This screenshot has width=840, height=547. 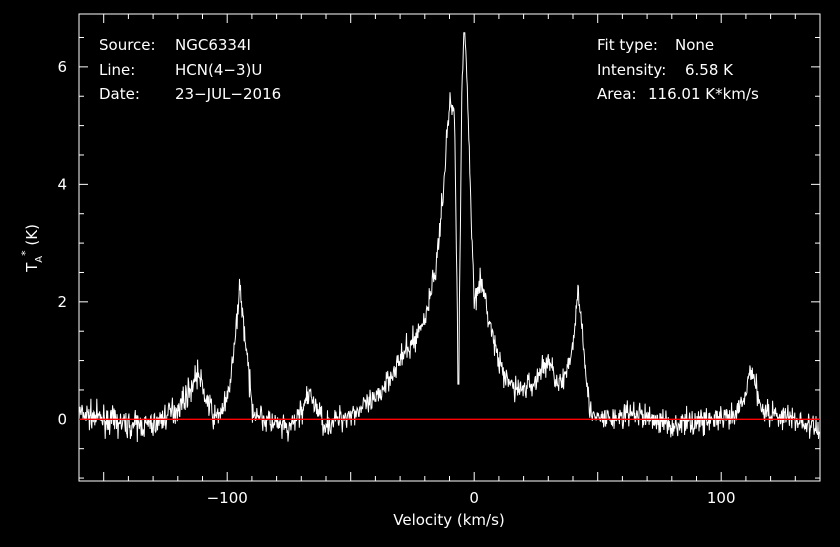 I want to click on info-area-value: 116.01 K*km/s, so click(x=703, y=94).